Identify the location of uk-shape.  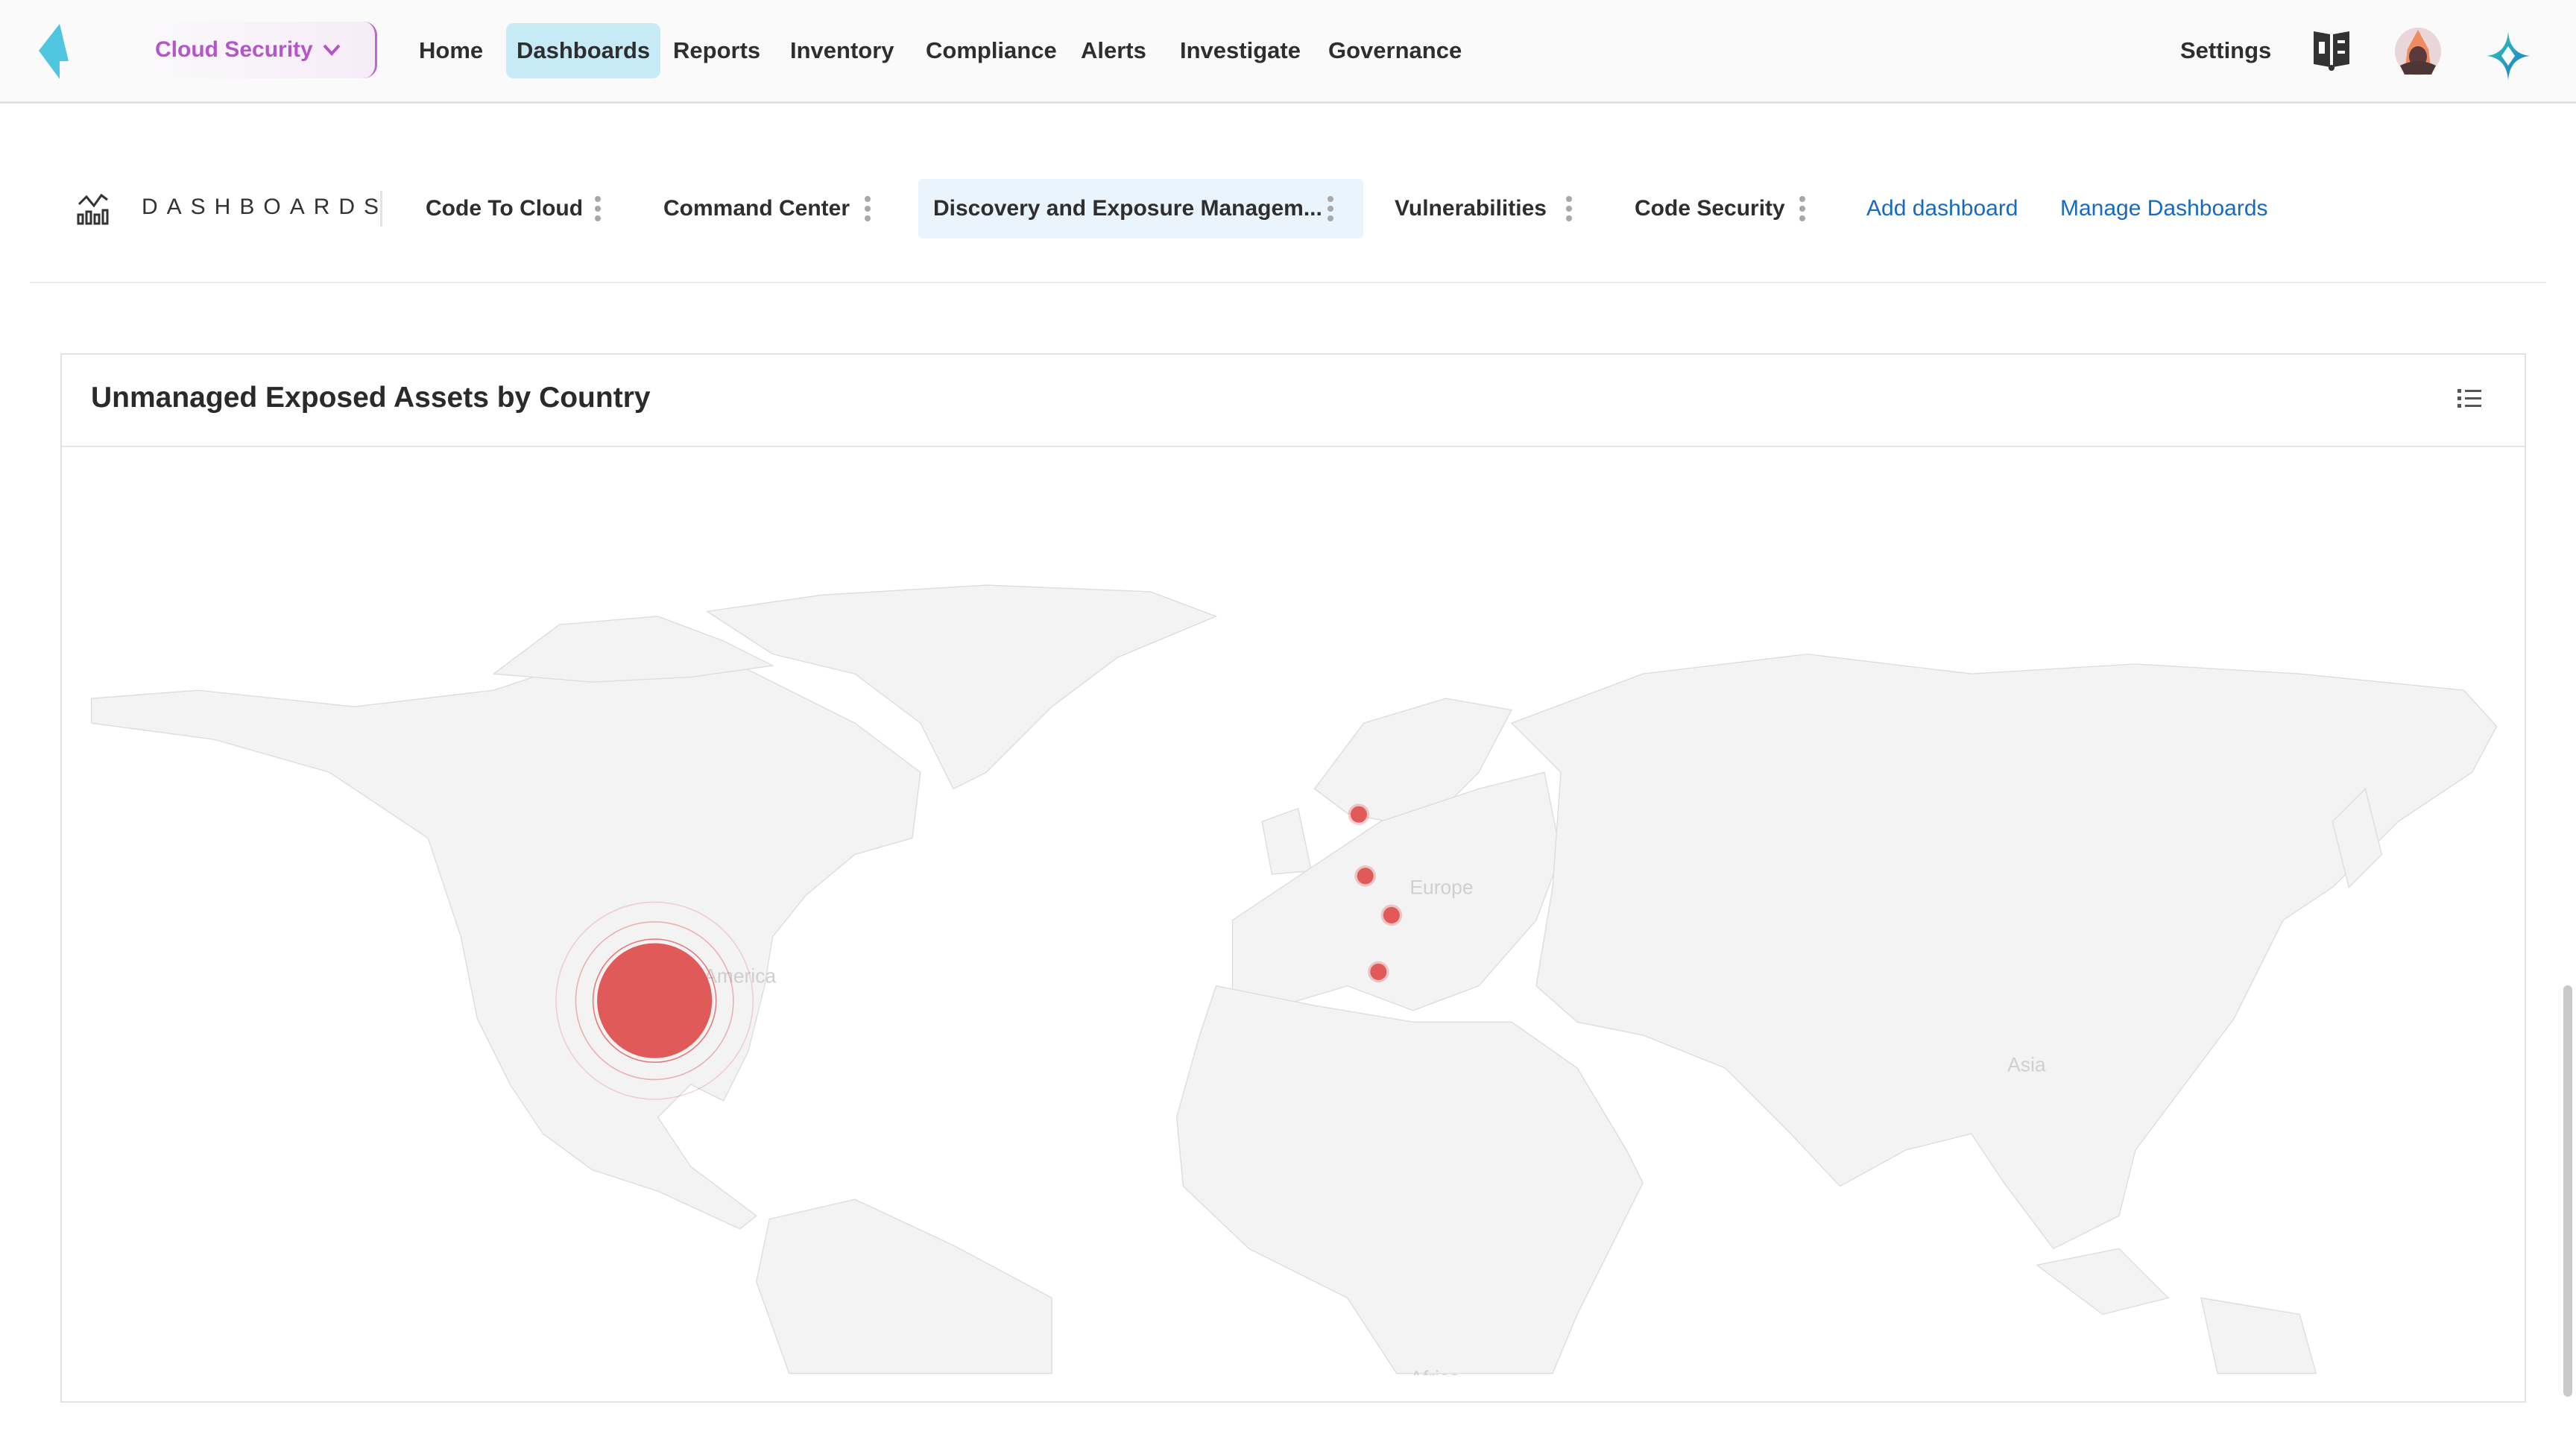
(1287, 841).